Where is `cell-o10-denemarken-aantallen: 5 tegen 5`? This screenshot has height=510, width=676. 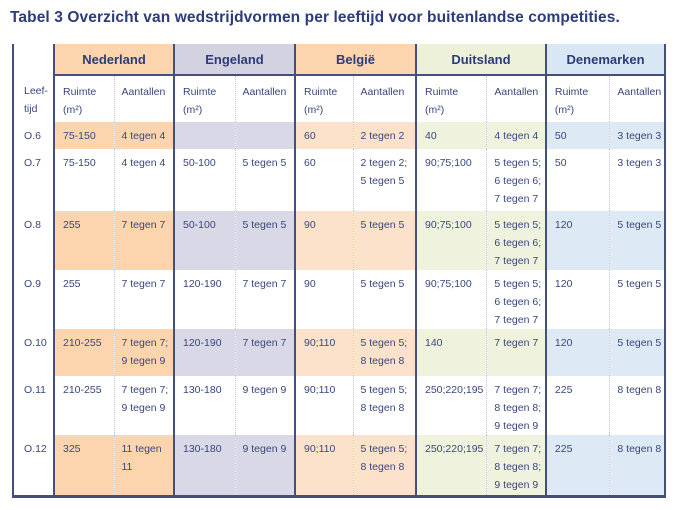
cell-o10-denemarken-aantallen: 5 tegen 5 is located at coordinates (638, 352).